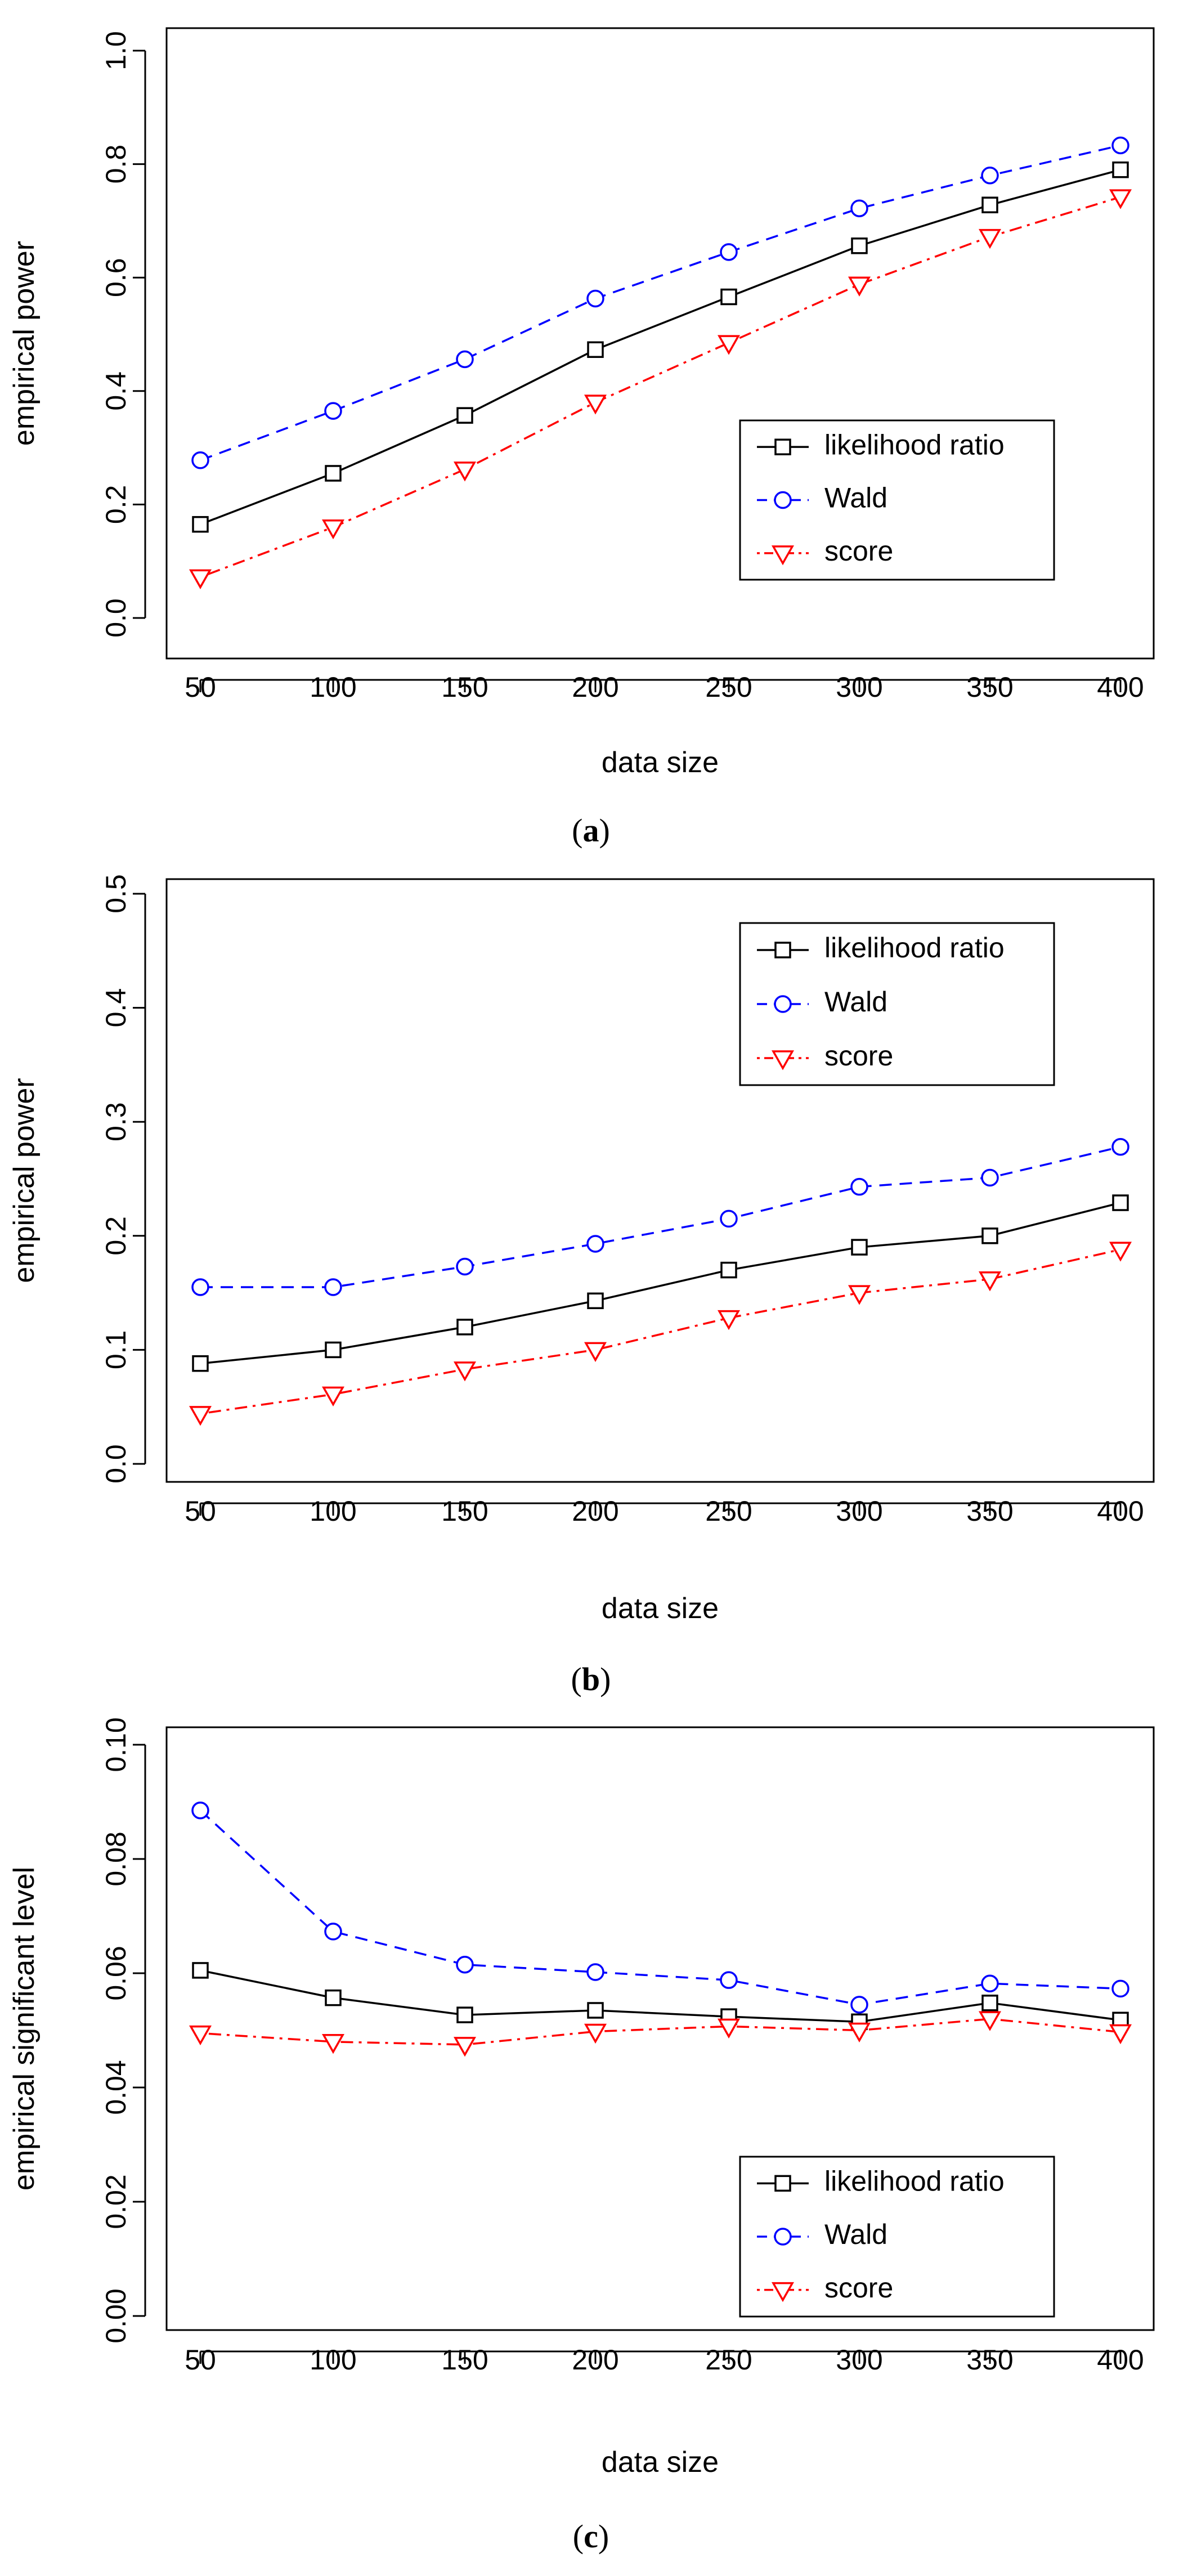 The height and width of the screenshot is (2576, 1179). Describe the element at coordinates (859, 687) in the screenshot. I see `x-tick-label: 300` at that location.